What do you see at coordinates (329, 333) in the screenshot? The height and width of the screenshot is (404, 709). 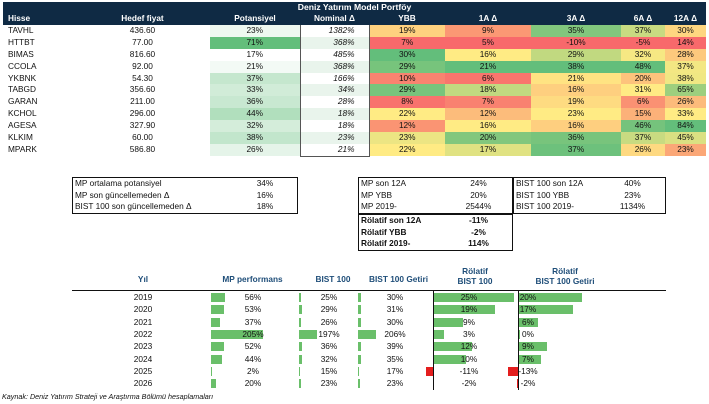 I see `bist100-value: 197%` at bounding box center [329, 333].